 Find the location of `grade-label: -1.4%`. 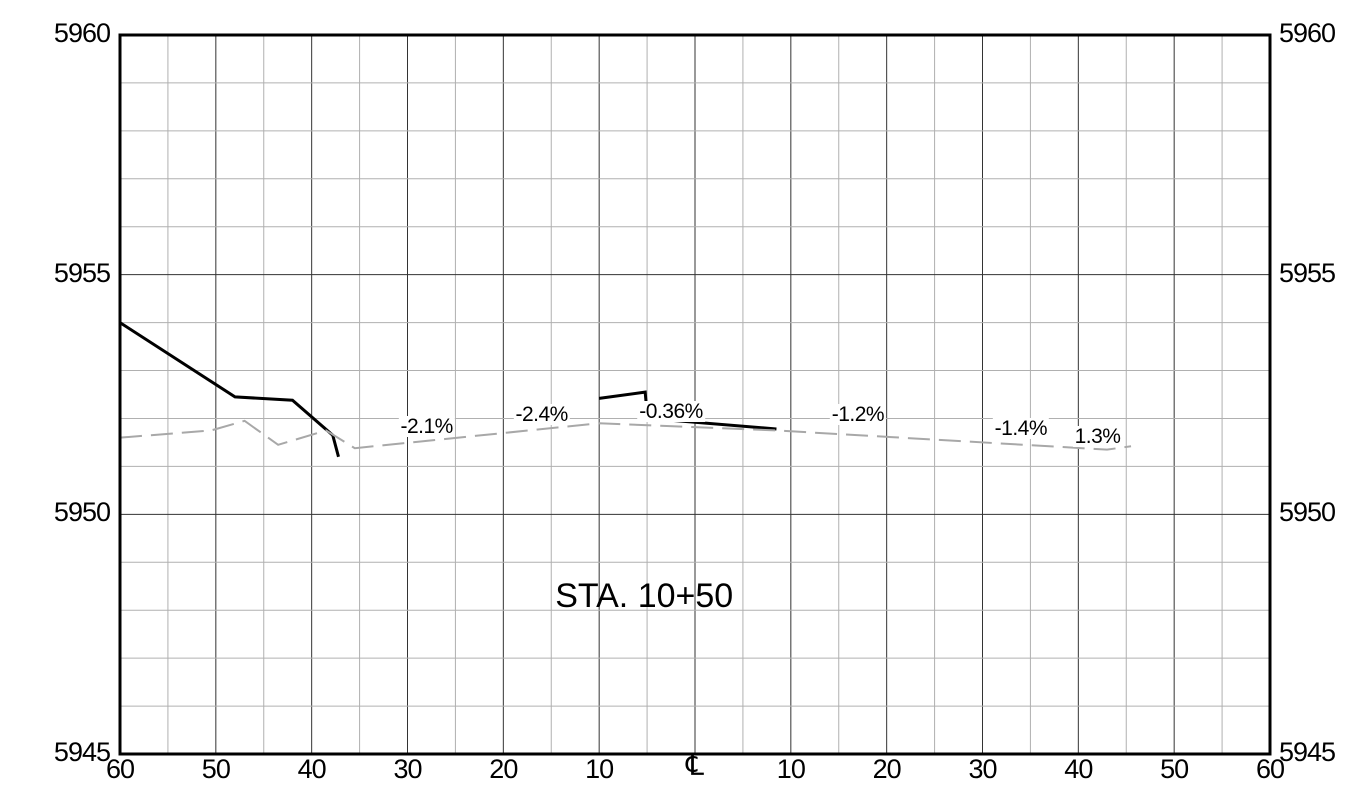

grade-label: -1.4% is located at coordinates (1021, 429).